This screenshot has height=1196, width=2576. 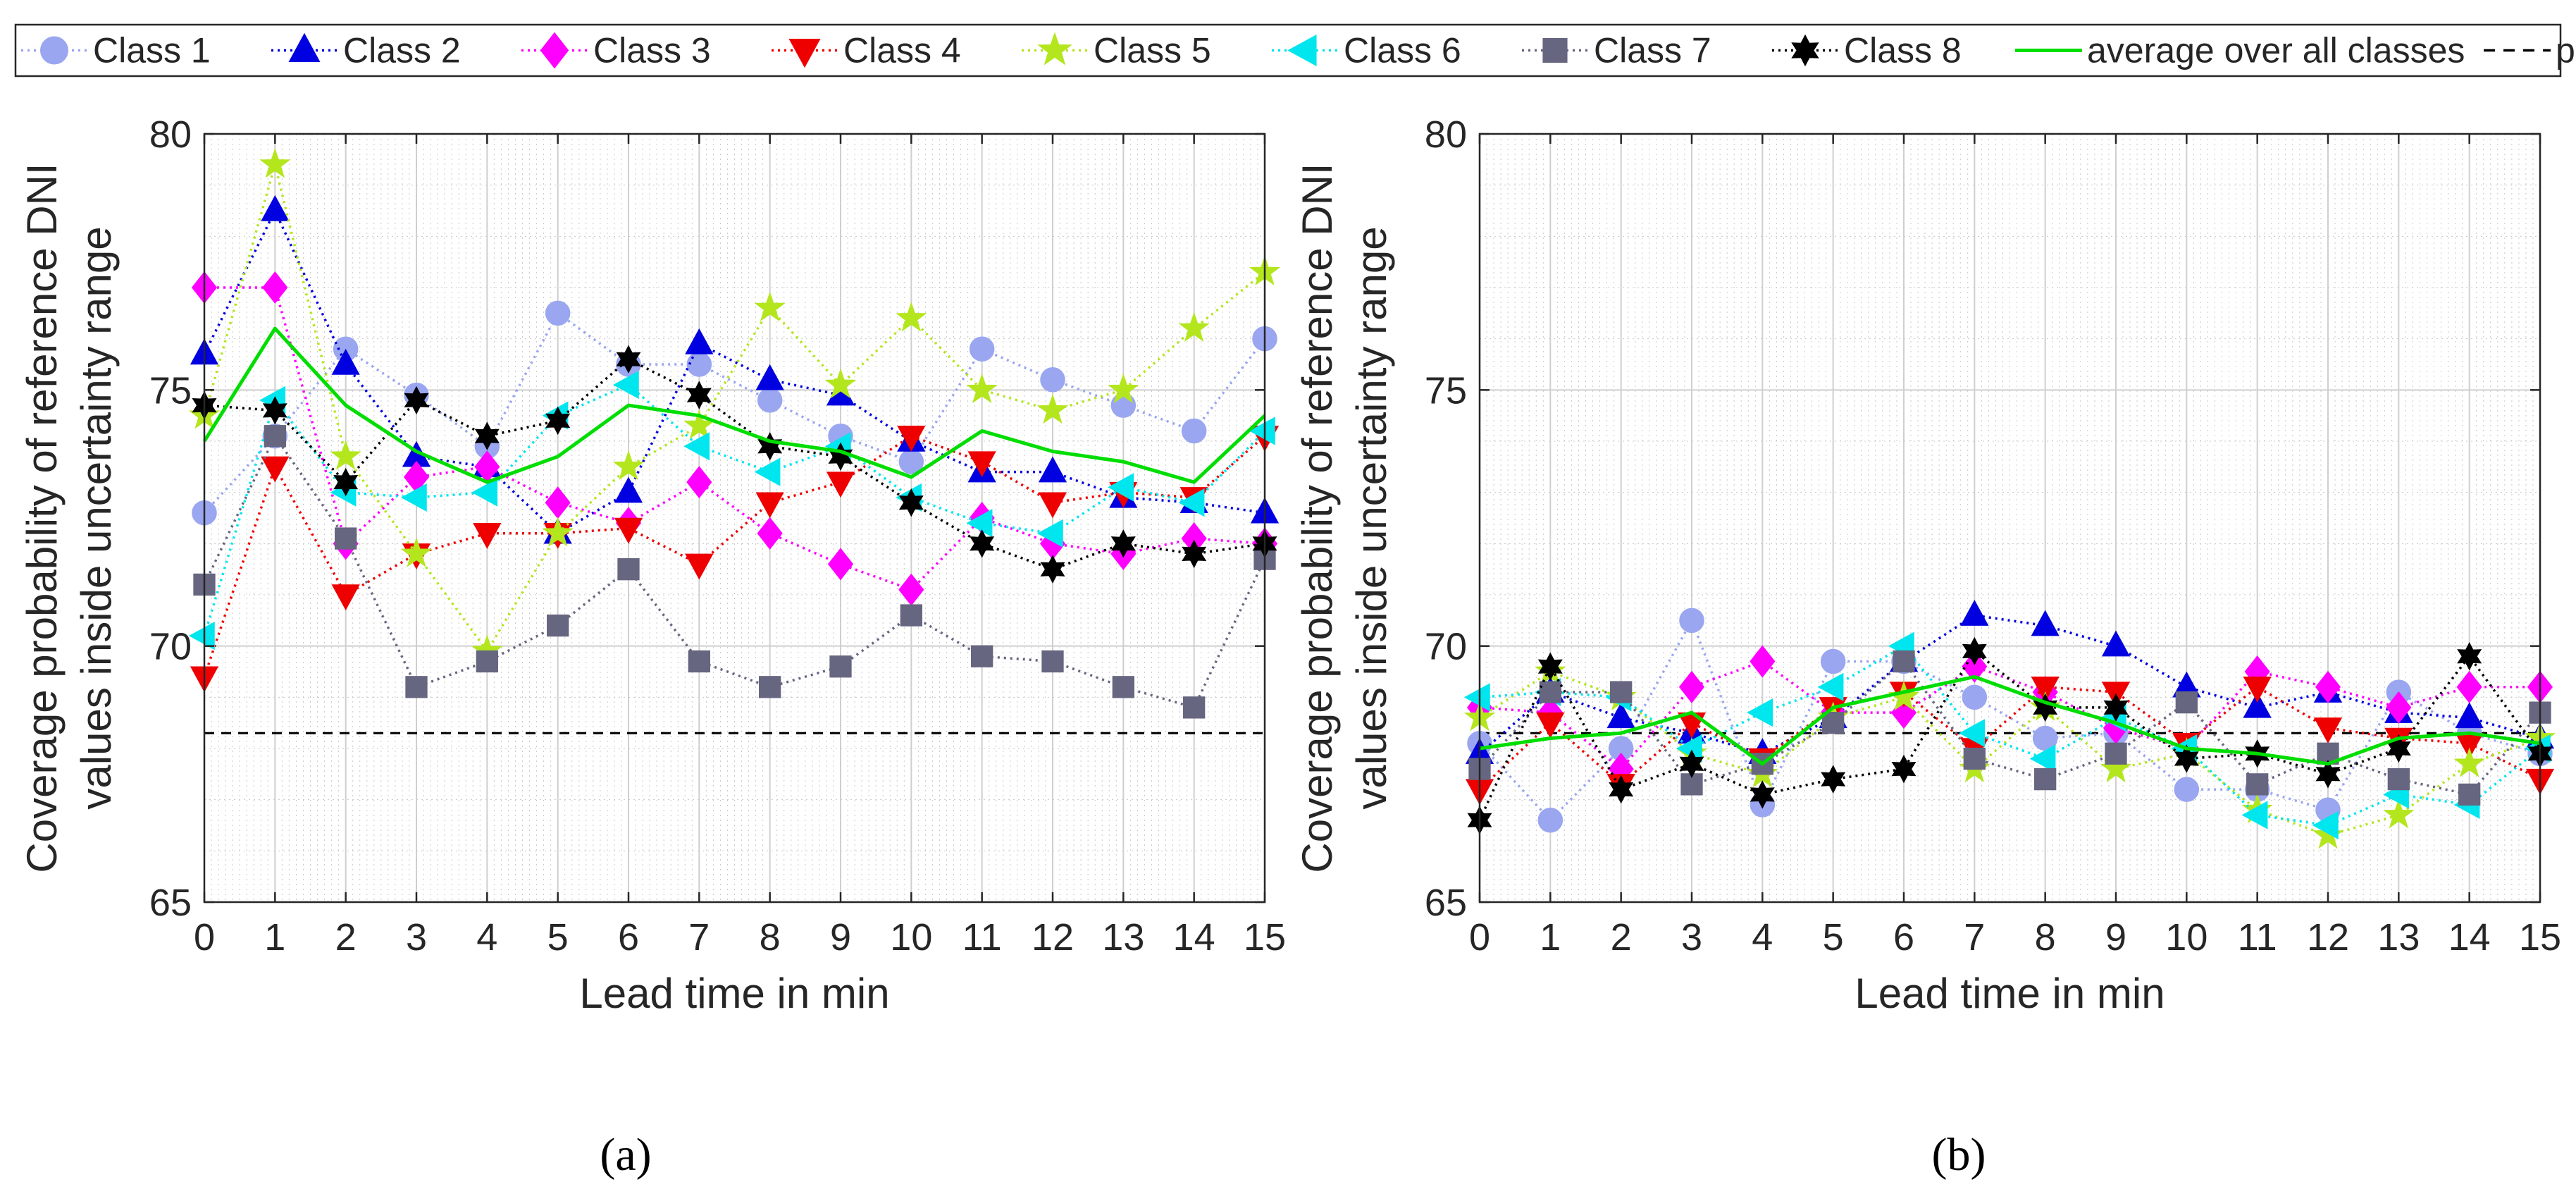 What do you see at coordinates (1479, 937) in the screenshot?
I see `x-tick-label: 0` at bounding box center [1479, 937].